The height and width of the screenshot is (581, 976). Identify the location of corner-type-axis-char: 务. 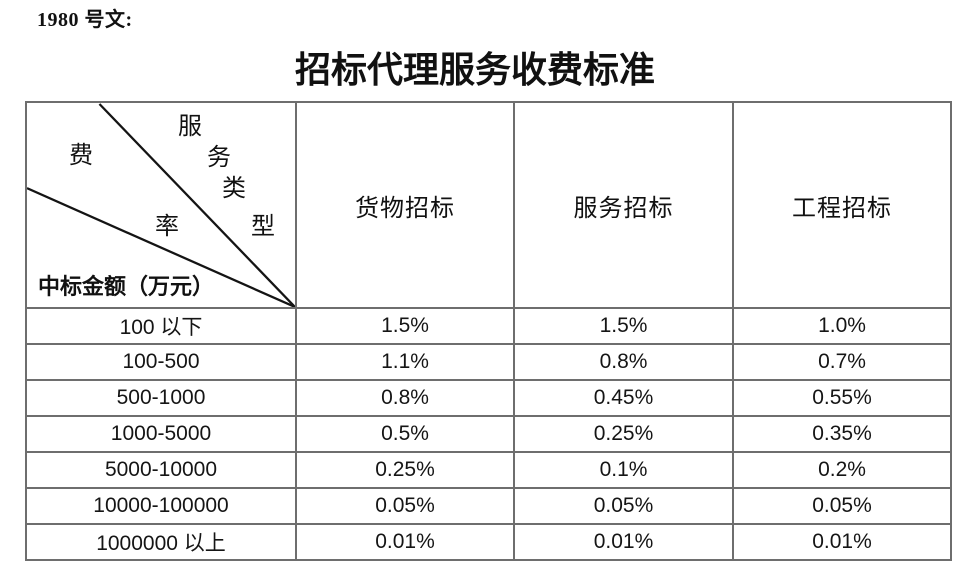
(219, 158).